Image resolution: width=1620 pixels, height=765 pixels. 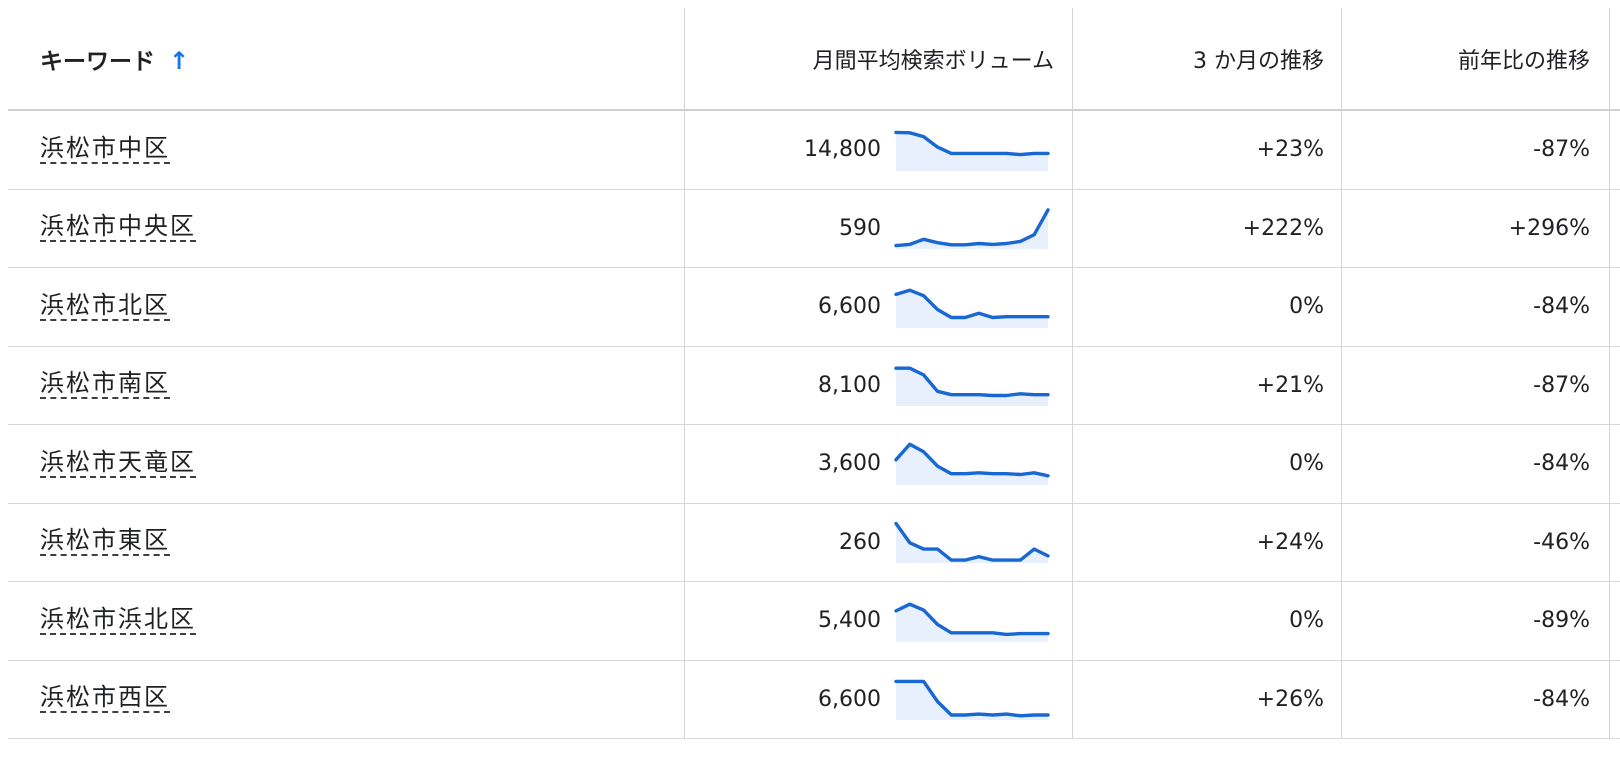 What do you see at coordinates (1206, 385) in the screenshot?
I see `three-month-change-cell: +21%` at bounding box center [1206, 385].